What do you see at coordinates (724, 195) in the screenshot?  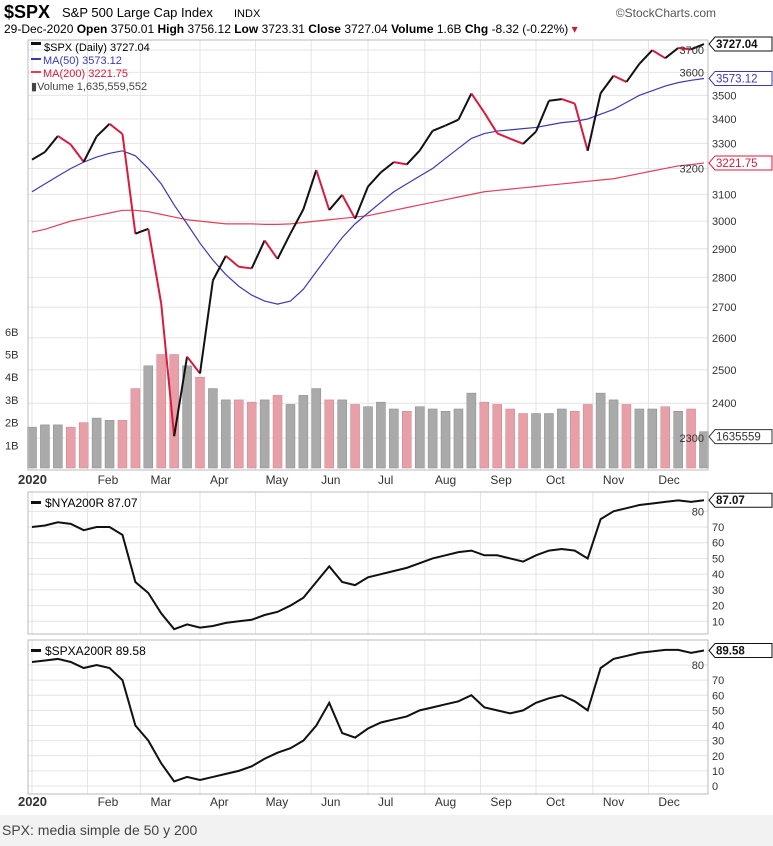 I see `price-tick-label: 3100` at bounding box center [724, 195].